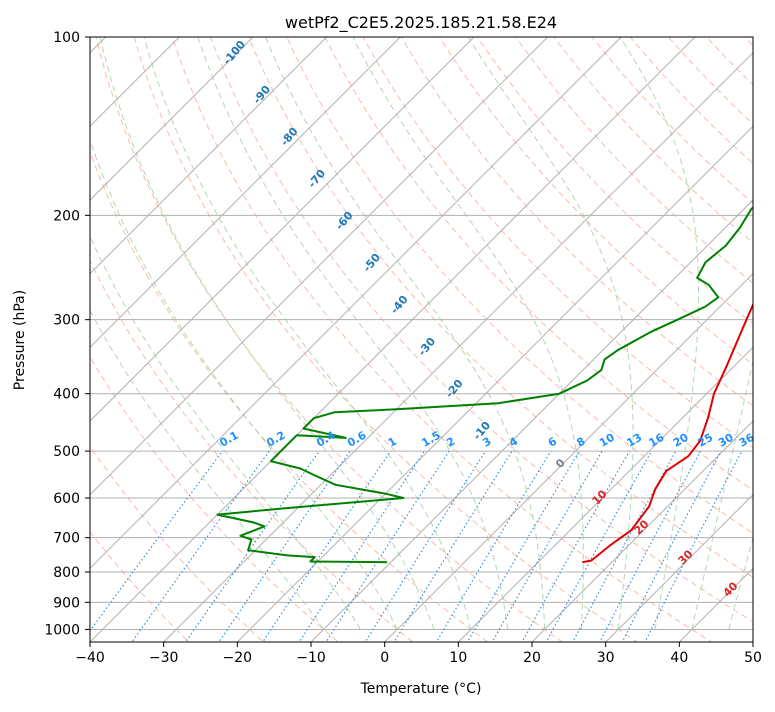 Image resolution: width=775 pixels, height=712 pixels. What do you see at coordinates (421, 689) in the screenshot?
I see `x-axis-label: Temperature (°C)` at bounding box center [421, 689].